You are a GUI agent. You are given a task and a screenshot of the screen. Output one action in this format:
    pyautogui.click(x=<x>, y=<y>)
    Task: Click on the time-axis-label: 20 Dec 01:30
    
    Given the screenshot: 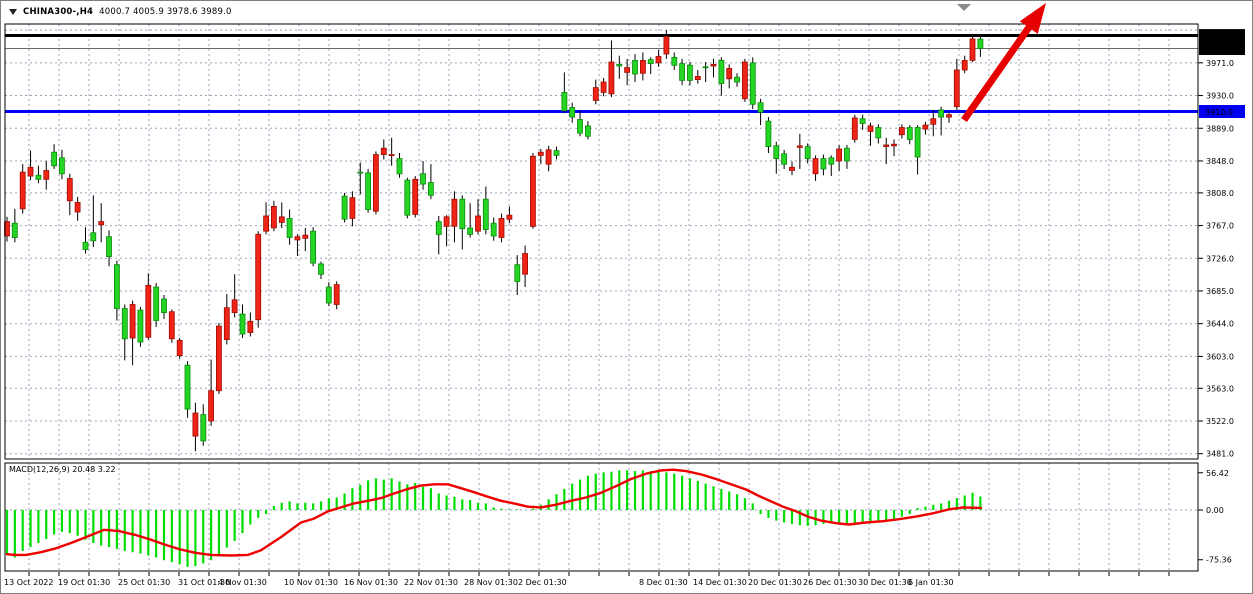 What is the action you would take?
    pyautogui.click(x=775, y=582)
    